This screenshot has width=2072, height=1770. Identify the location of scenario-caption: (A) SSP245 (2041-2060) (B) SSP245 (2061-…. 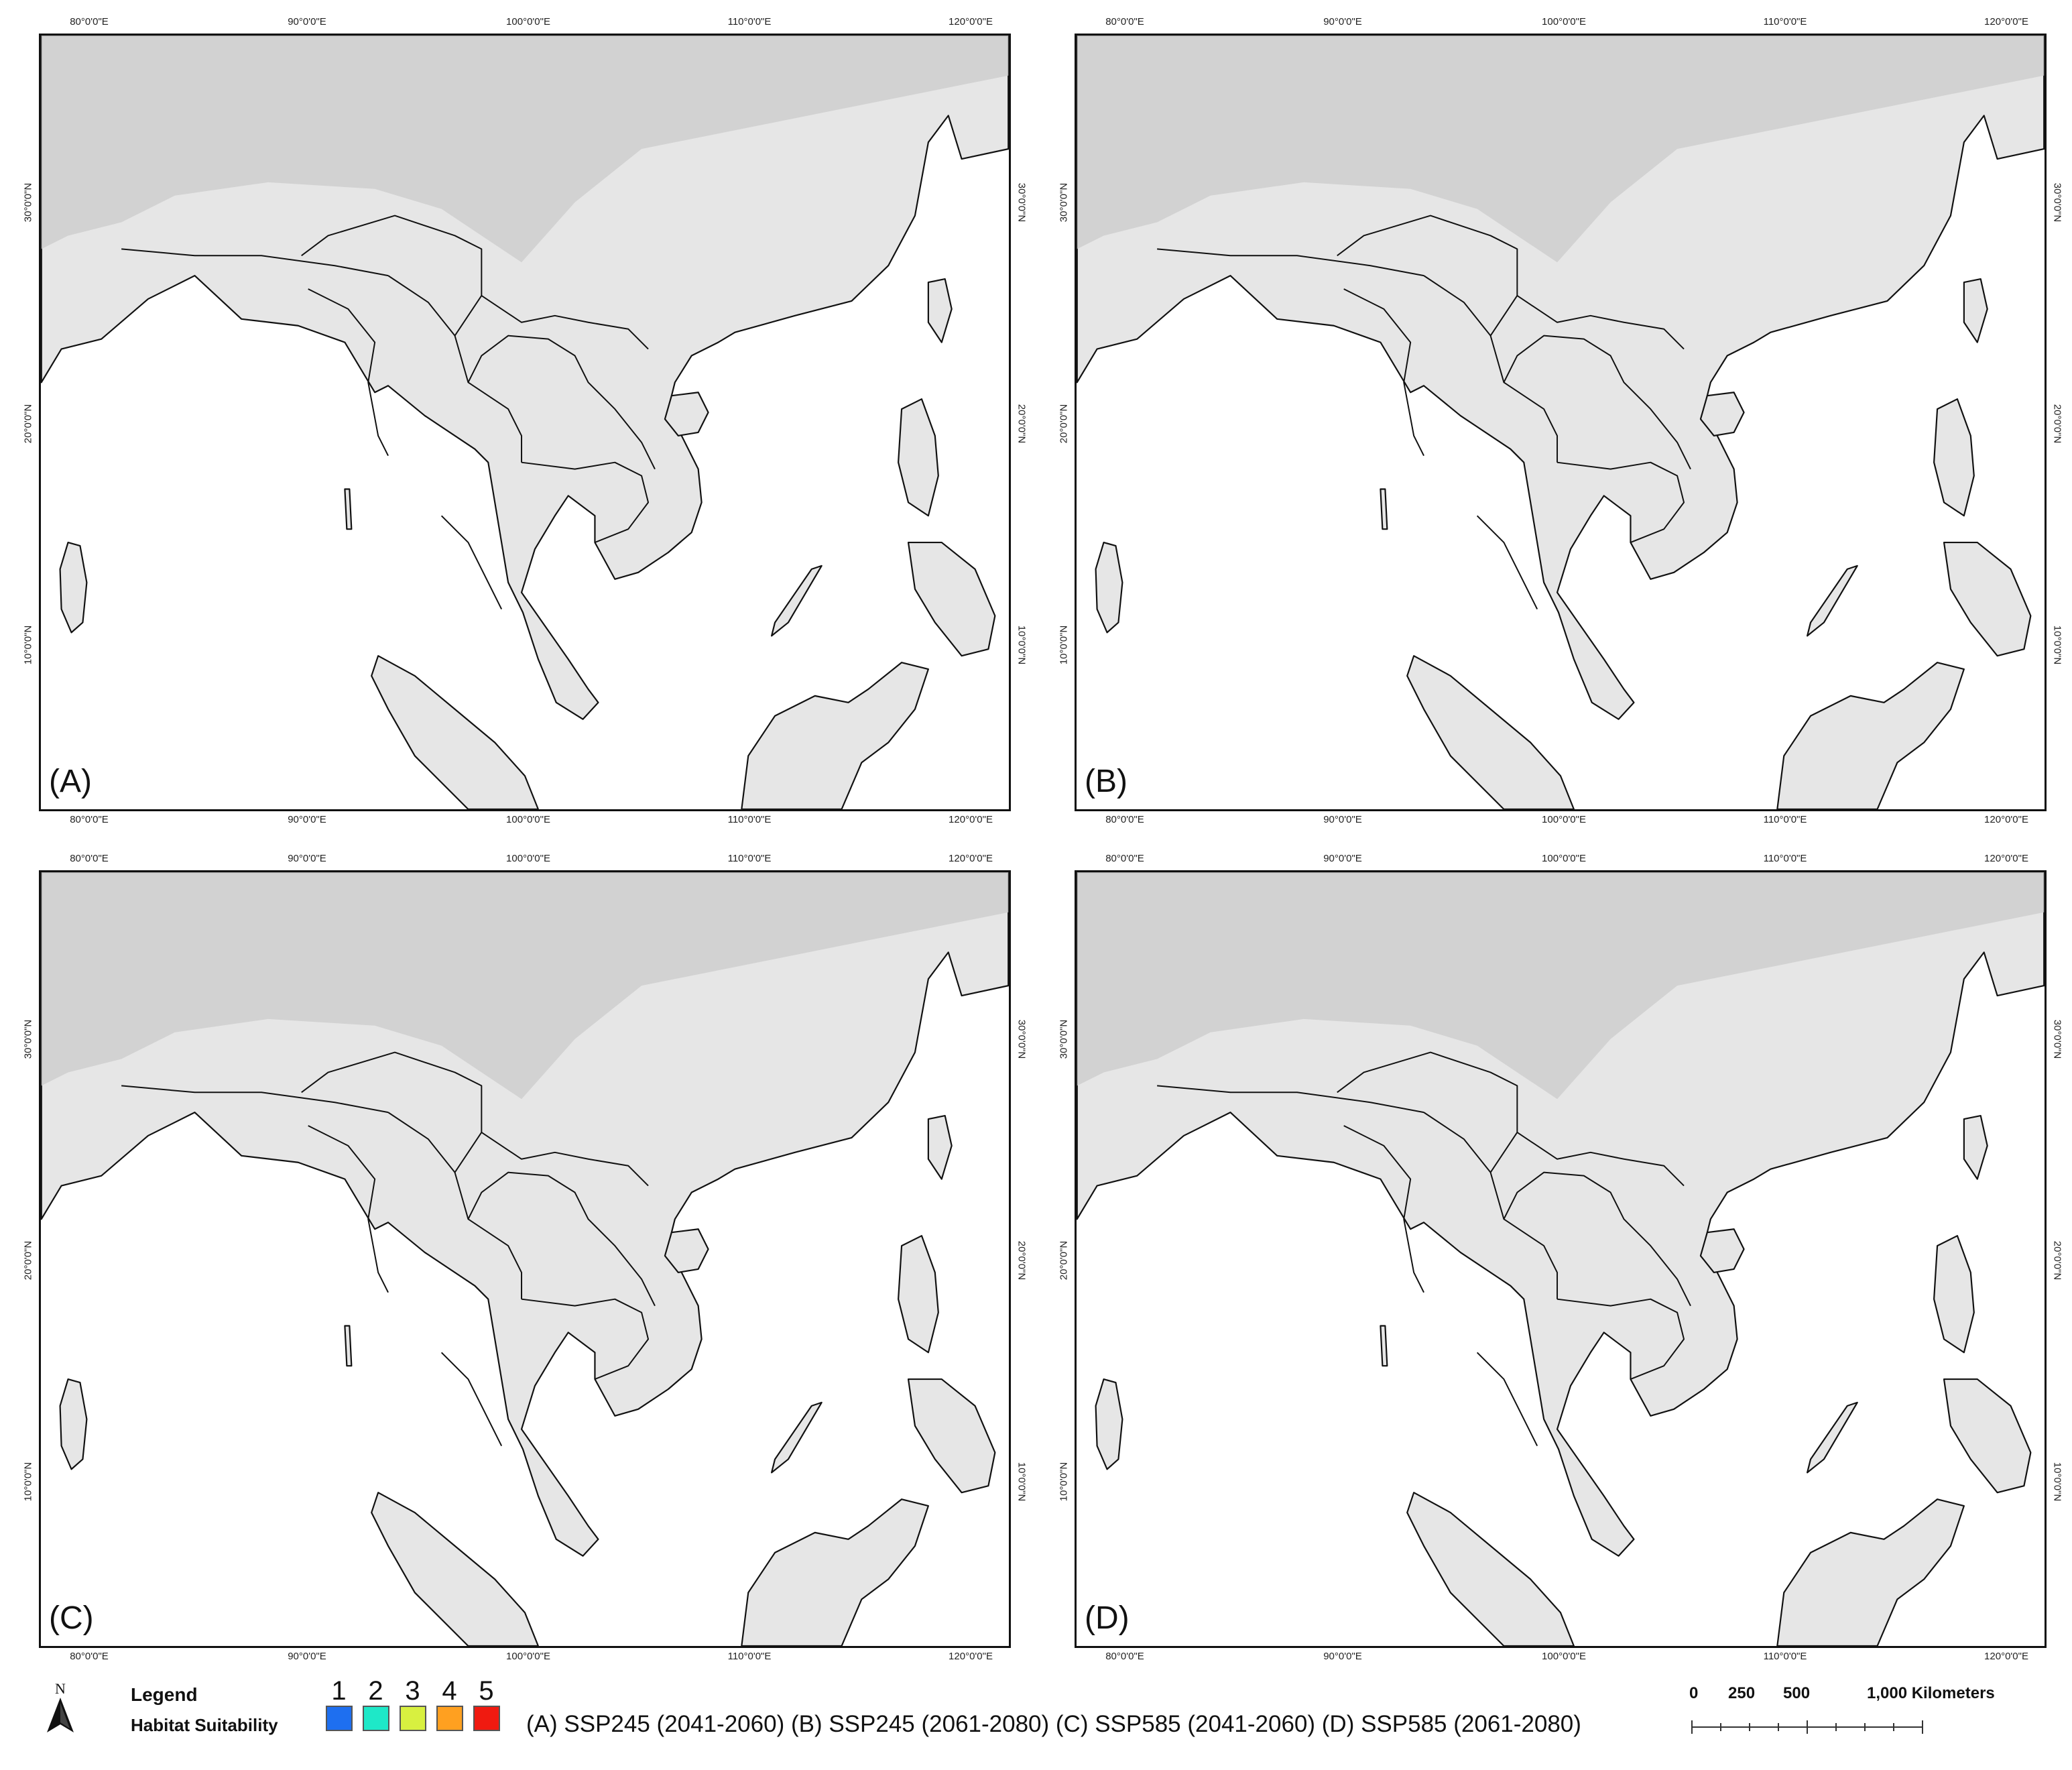
(1053, 1724).